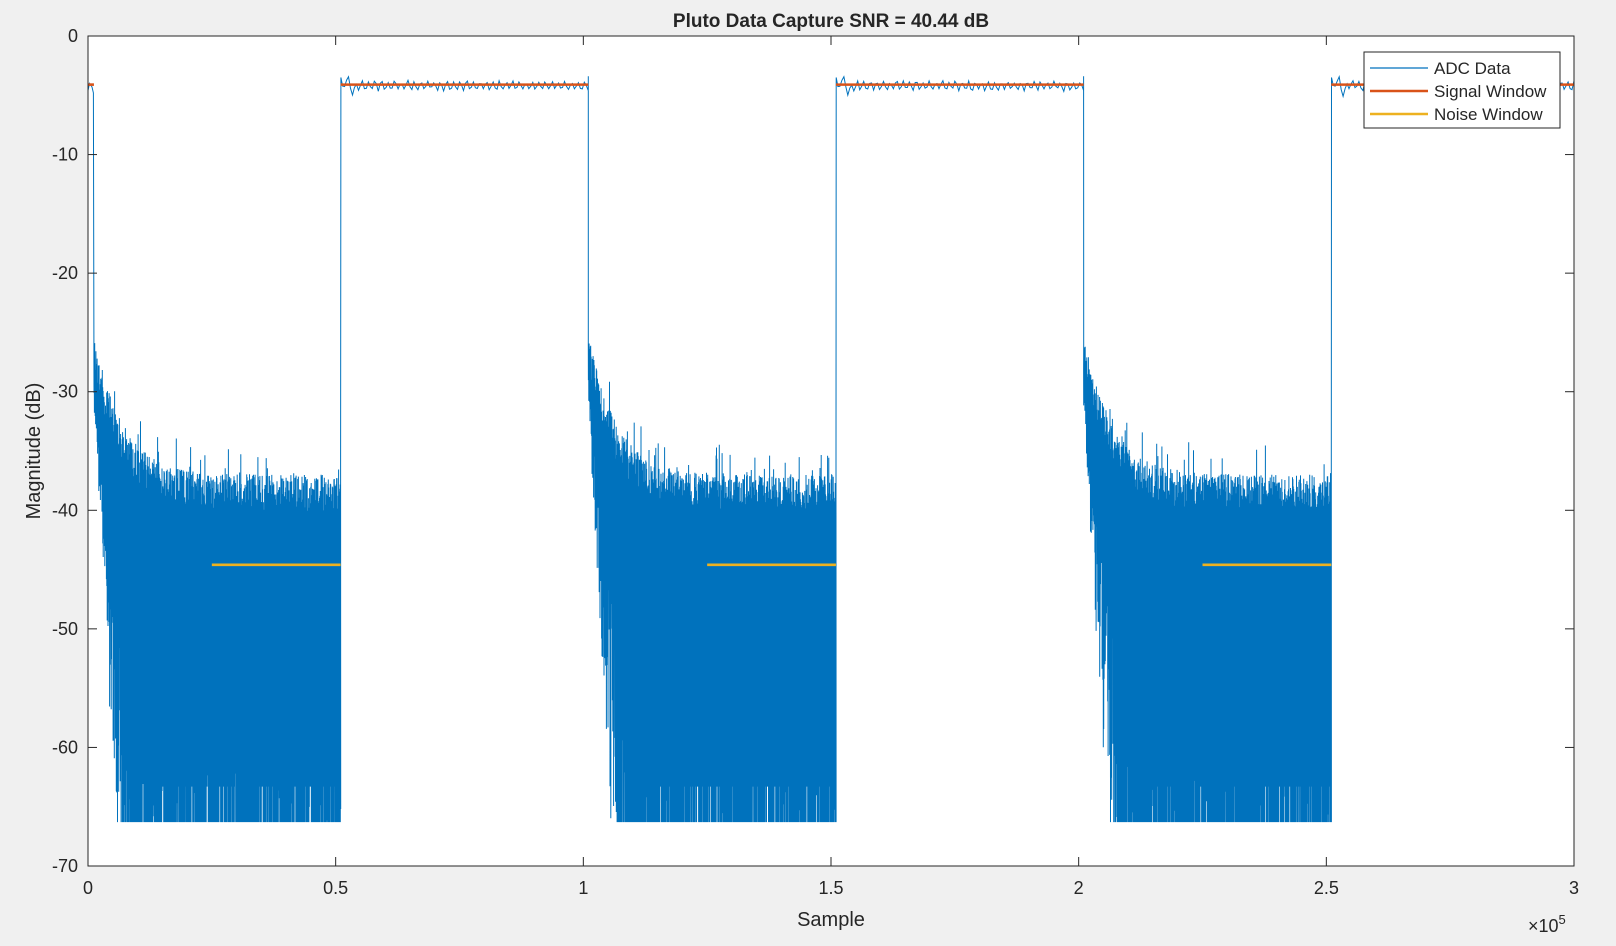 This screenshot has width=1616, height=946. Describe the element at coordinates (65, 866) in the screenshot. I see `y-tick-label: -70` at that location.